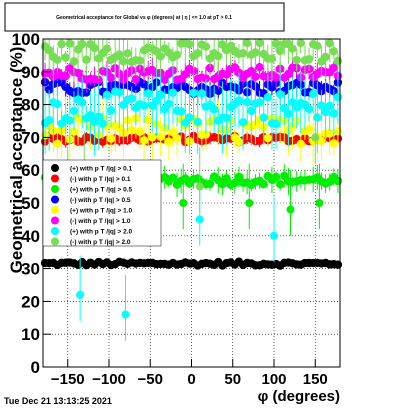  I want to click on y-tick-label: 70, so click(30, 137).